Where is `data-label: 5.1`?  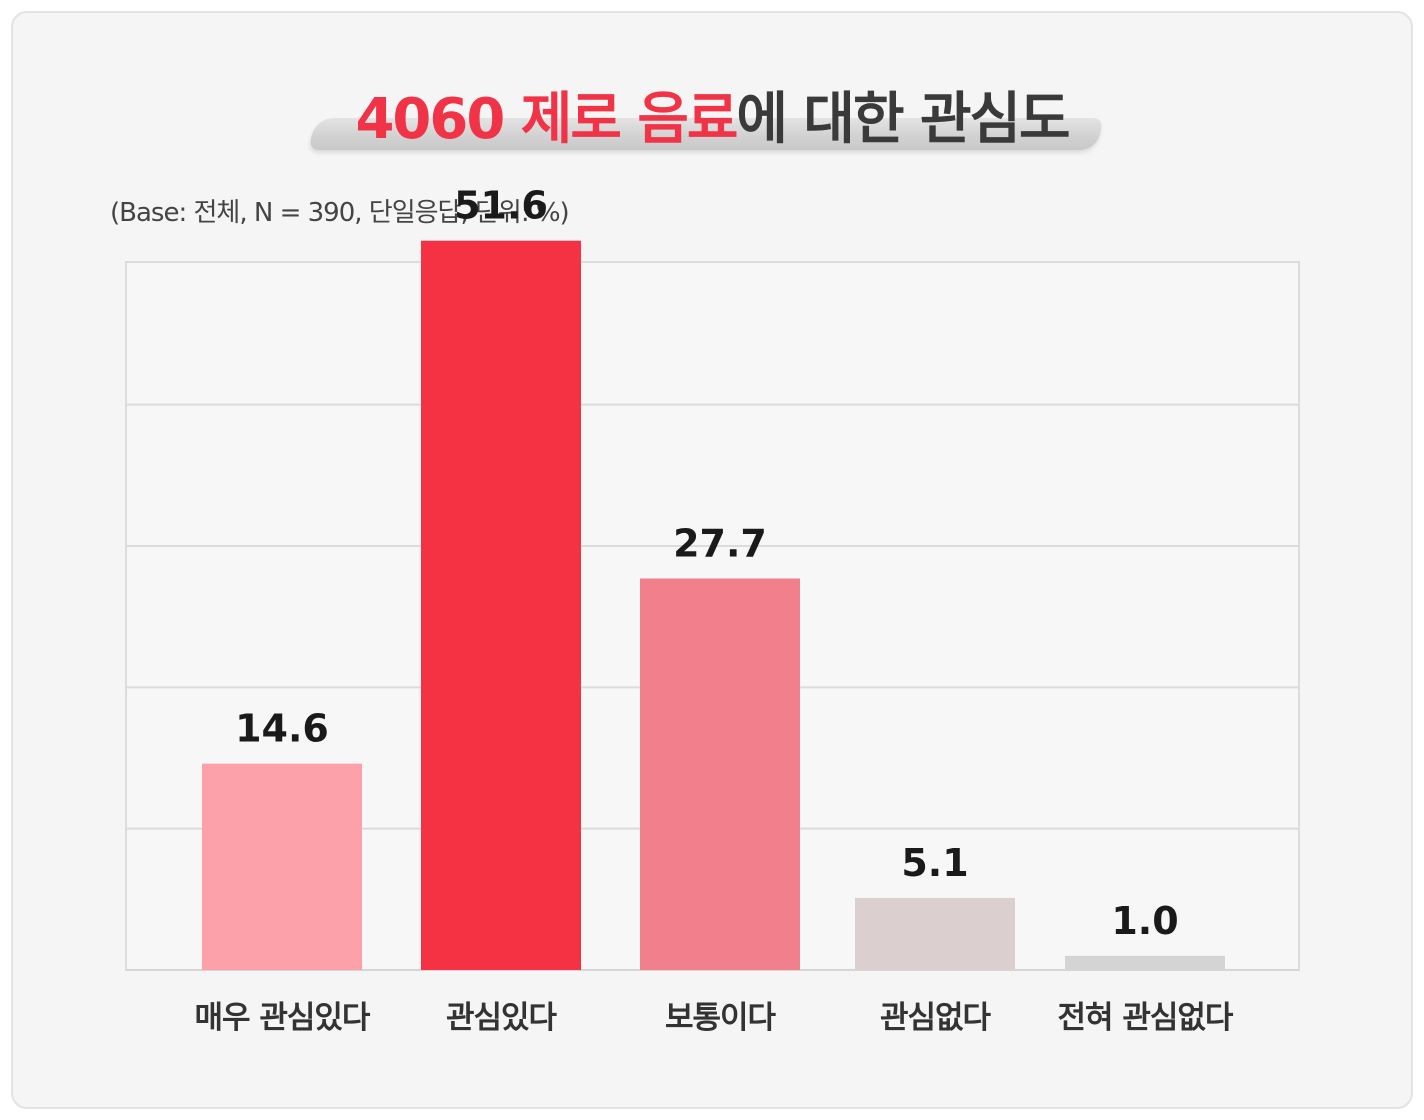
data-label: 5.1 is located at coordinates (934, 863).